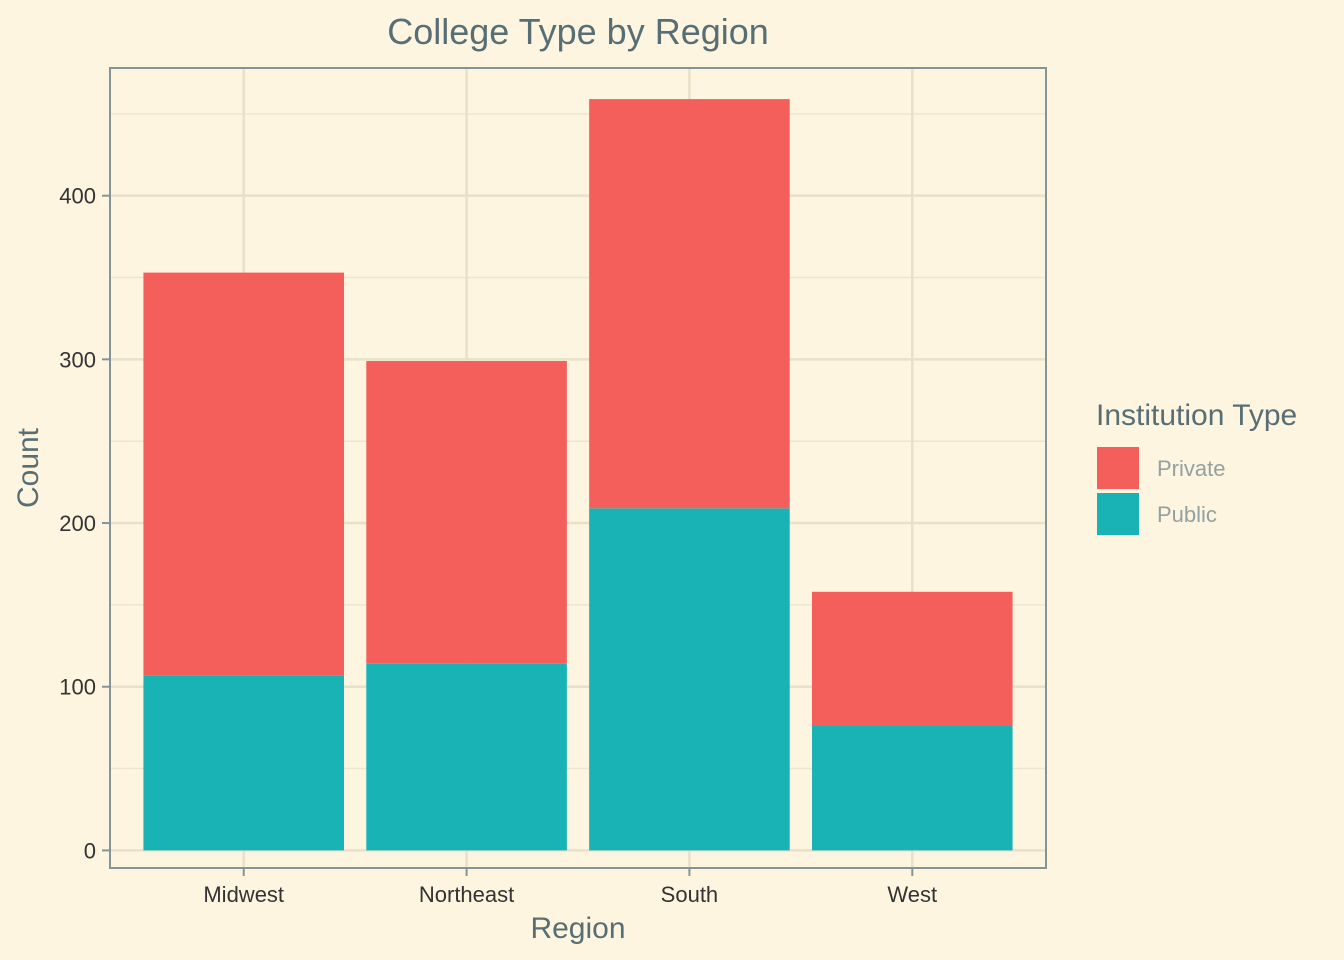 The height and width of the screenshot is (960, 1344). I want to click on x-axis: Midwest Northeast South West, so click(570, 887).